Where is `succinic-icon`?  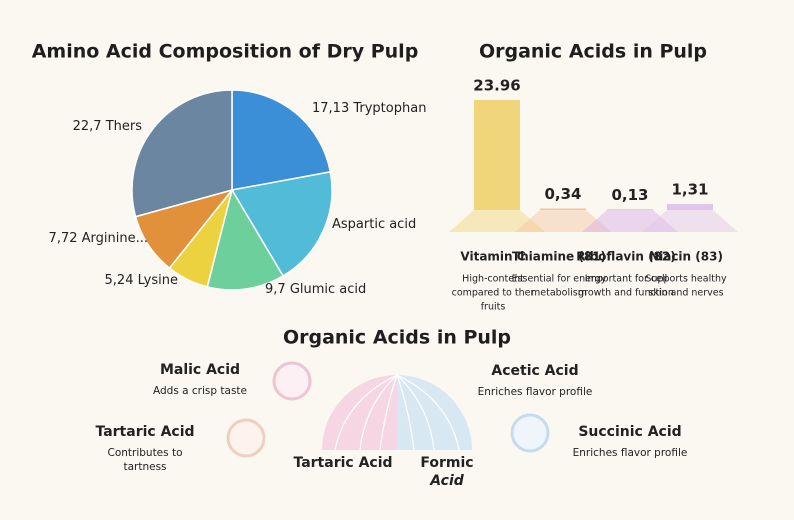 succinic-icon is located at coordinates (530, 433).